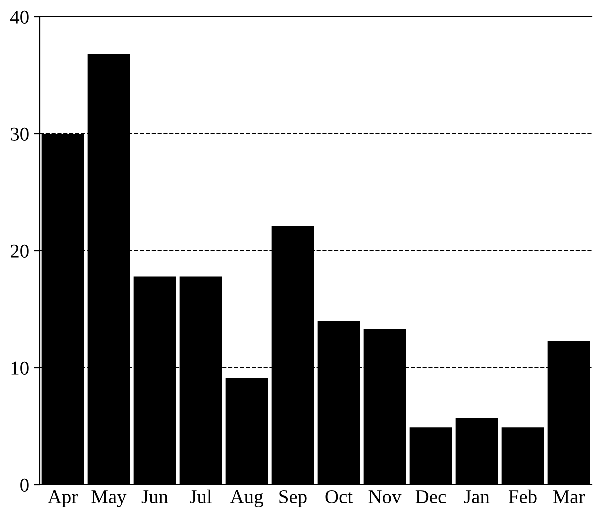 Image resolution: width=594 pixels, height=514 pixels. I want to click on x-tick-label: Oct, so click(339, 497).